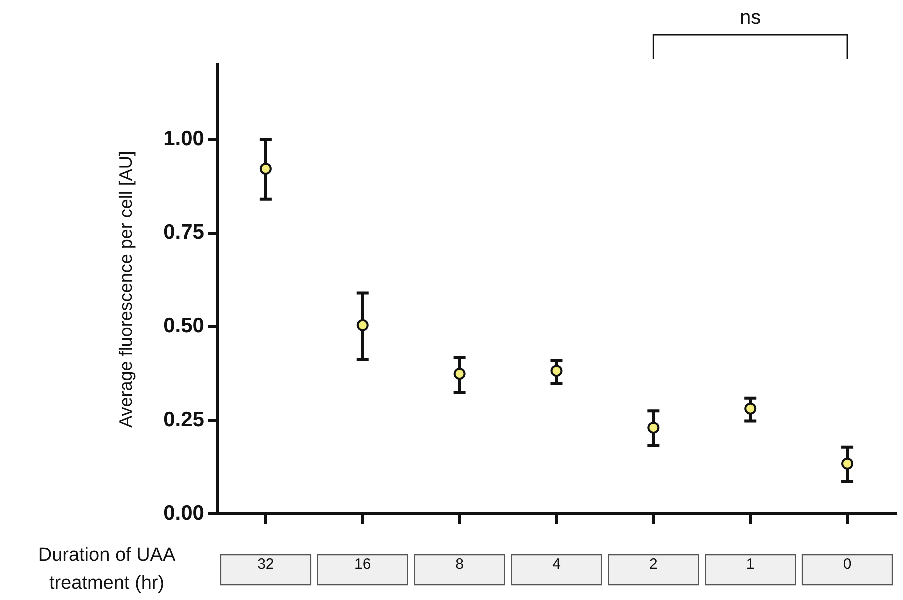 The height and width of the screenshot is (600, 903). I want to click on y-tick-label: 0.50, so click(184, 326).